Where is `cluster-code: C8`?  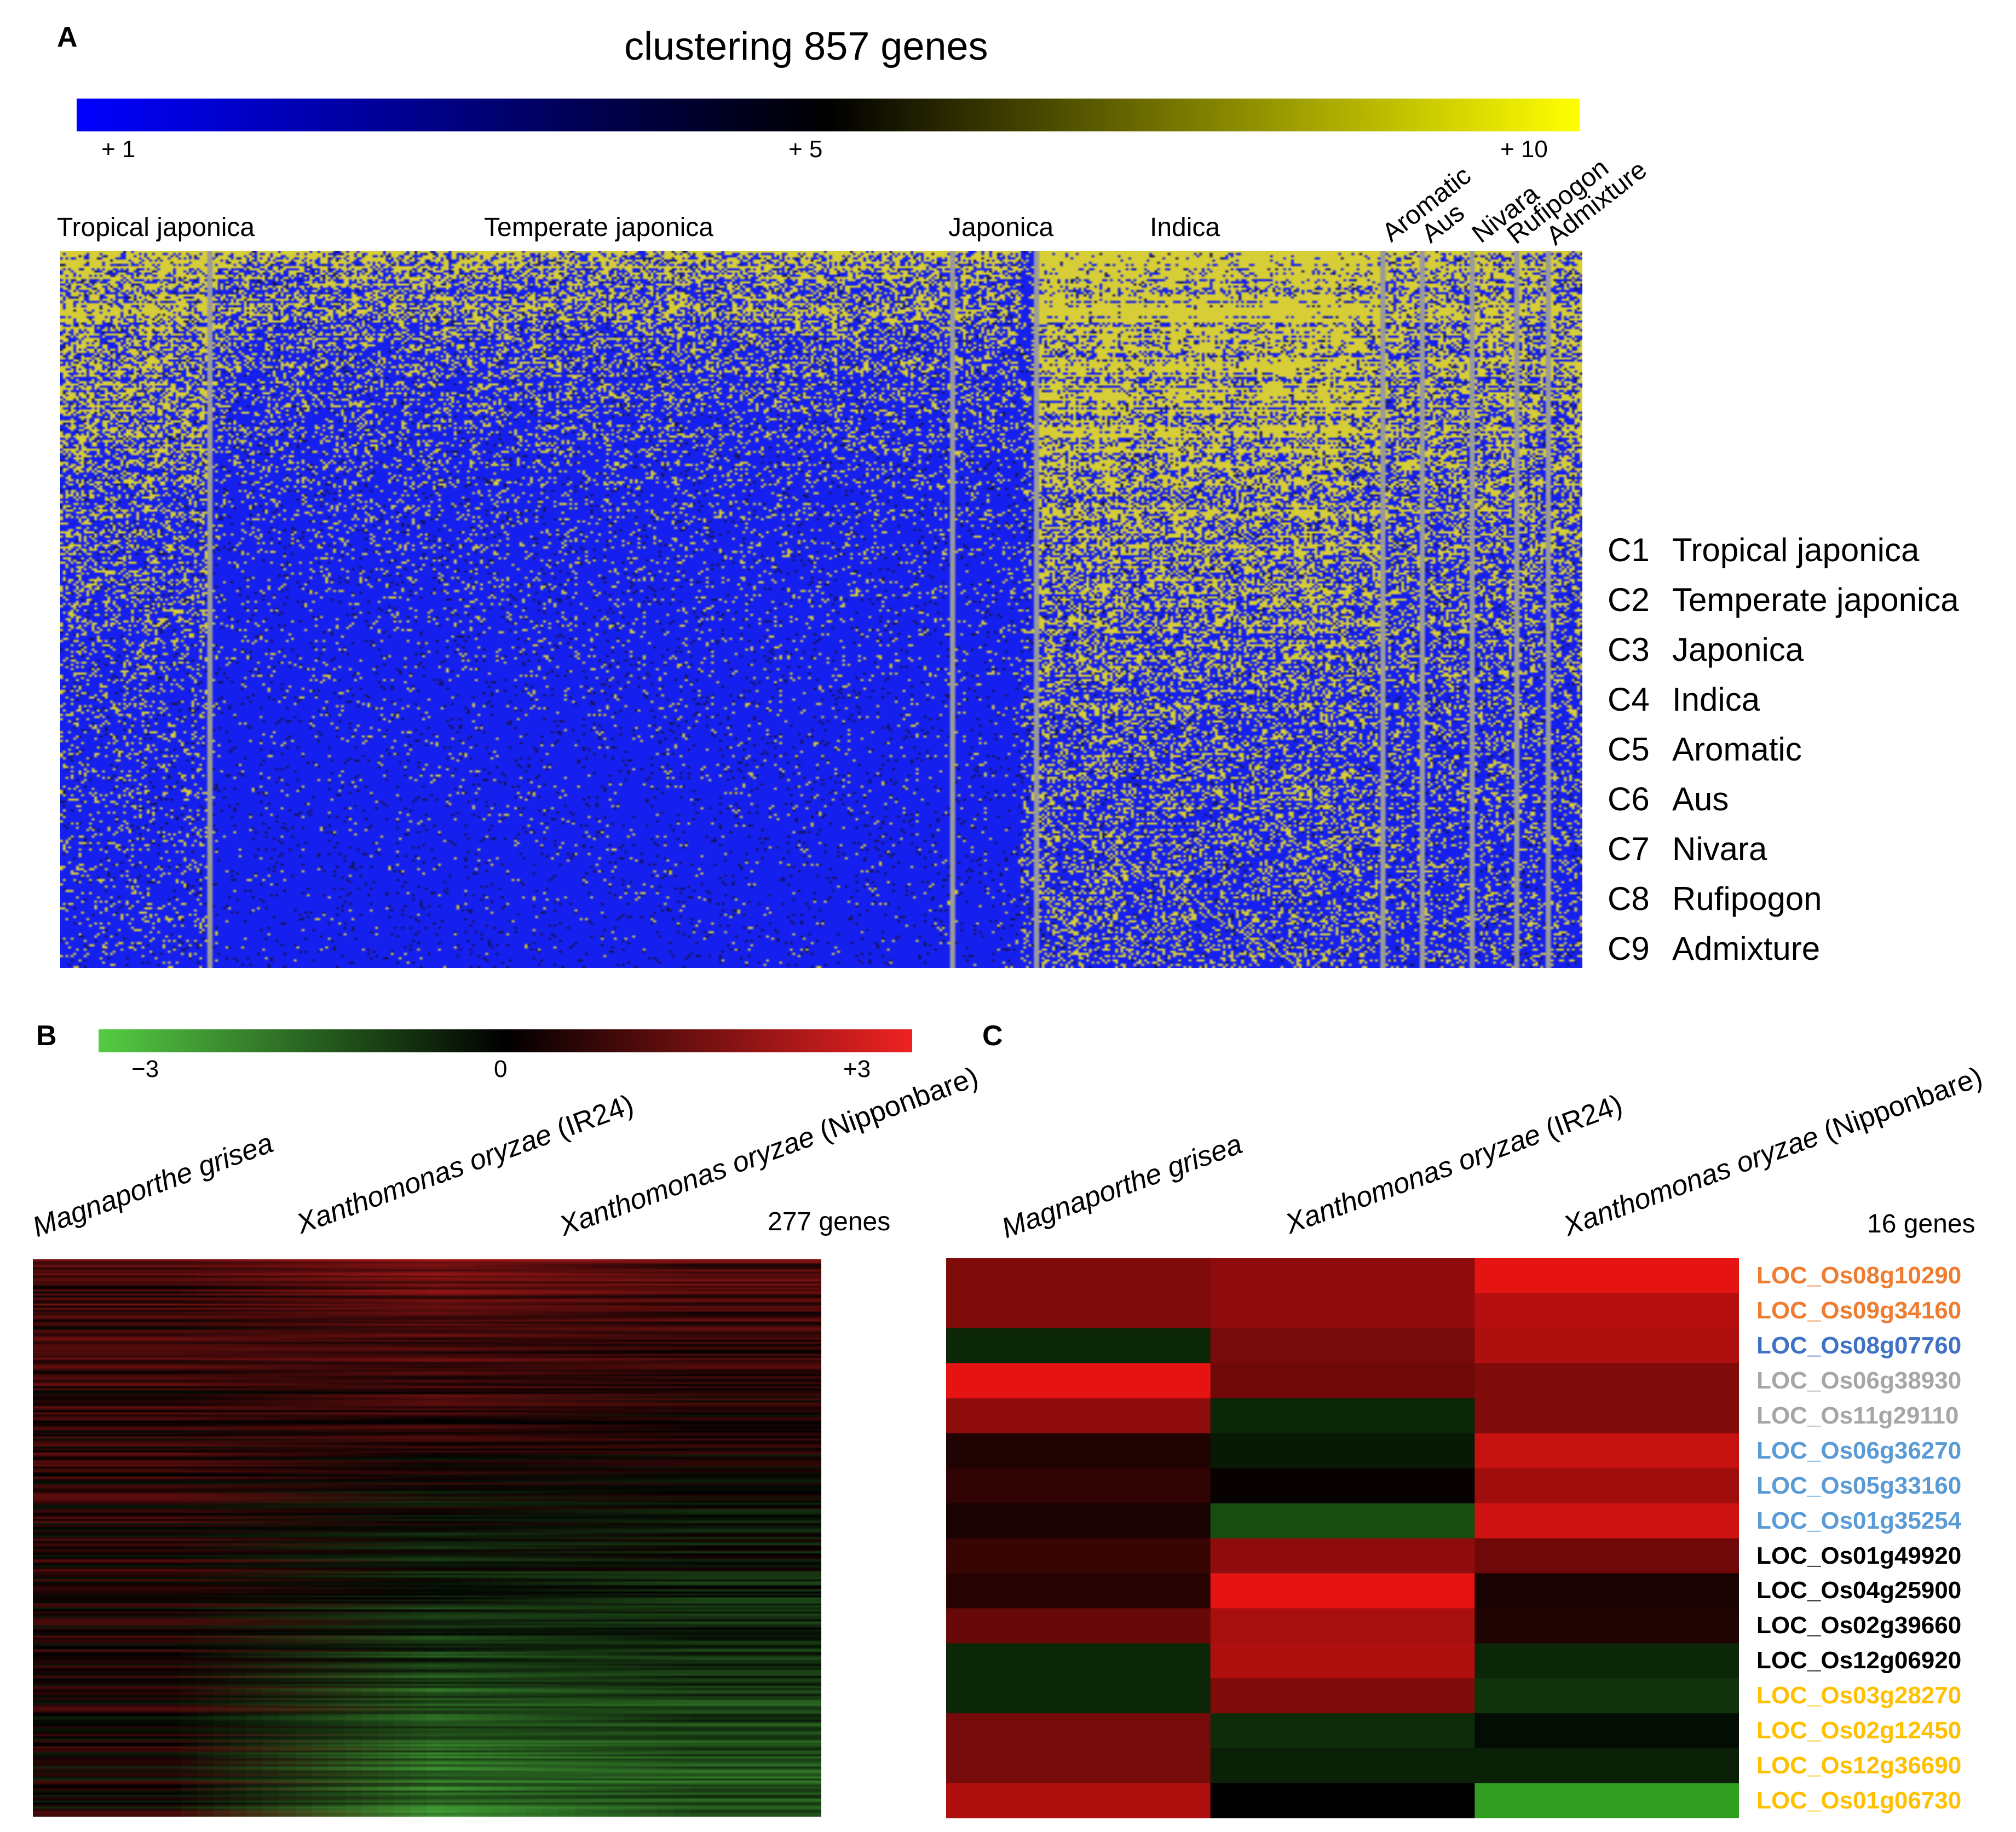
cluster-code: C8 is located at coordinates (1629, 898).